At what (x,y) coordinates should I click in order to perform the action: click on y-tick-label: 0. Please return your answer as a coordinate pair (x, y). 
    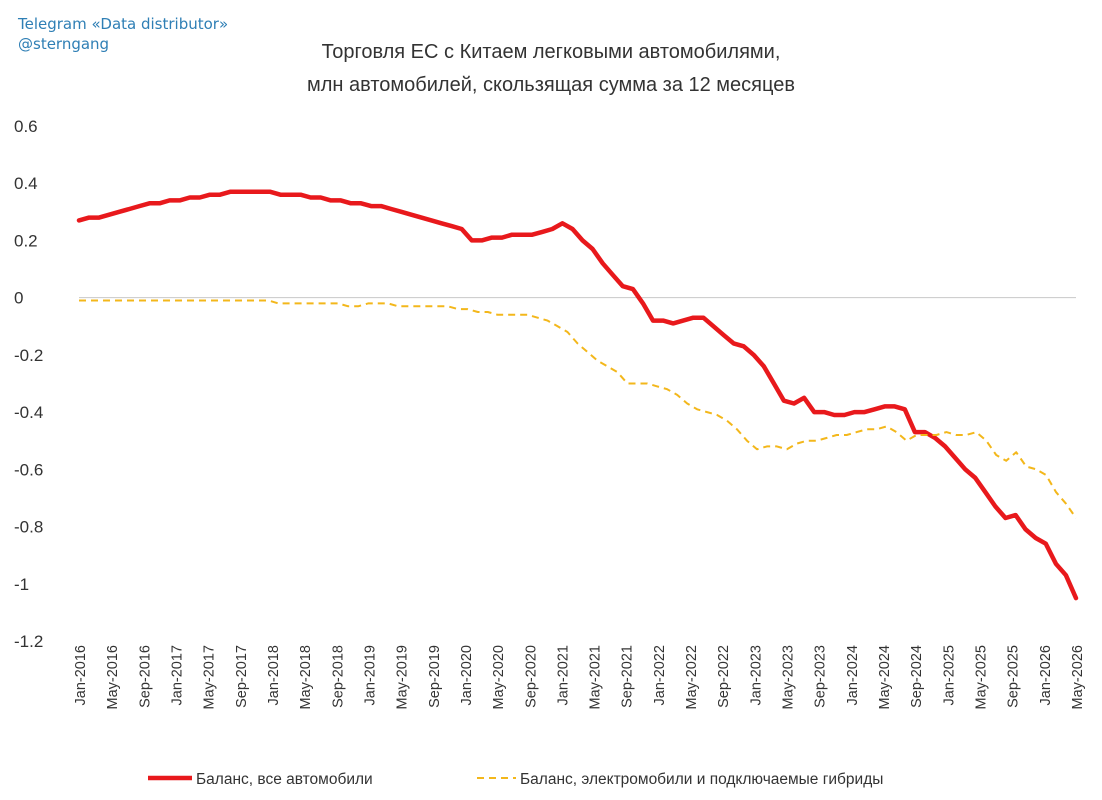
    Looking at the image, I should click on (18, 298).